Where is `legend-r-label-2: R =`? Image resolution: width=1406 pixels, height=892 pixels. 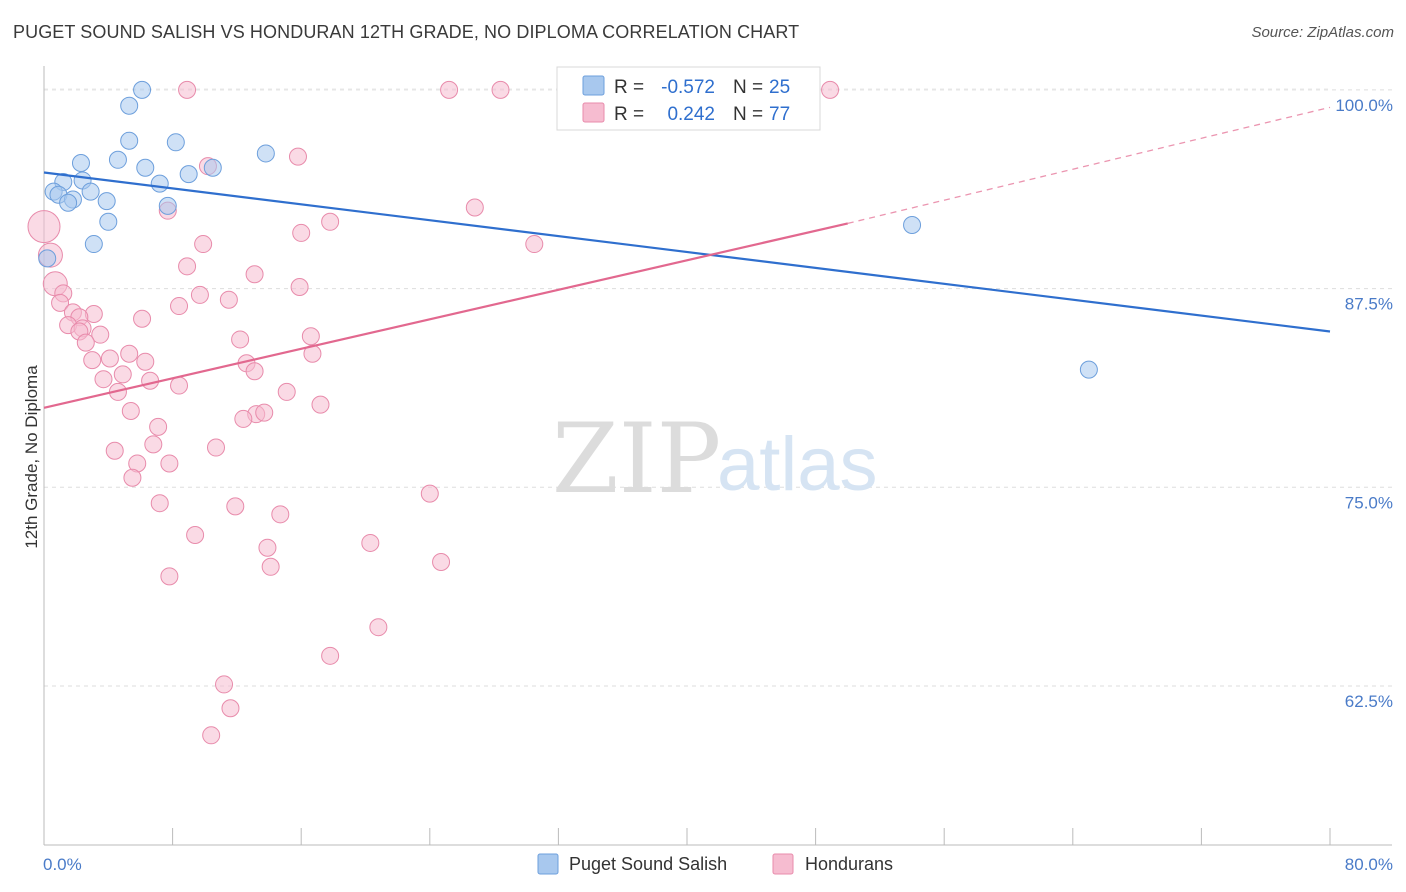
legend-r-label-2: R = is located at coordinates (629, 114).